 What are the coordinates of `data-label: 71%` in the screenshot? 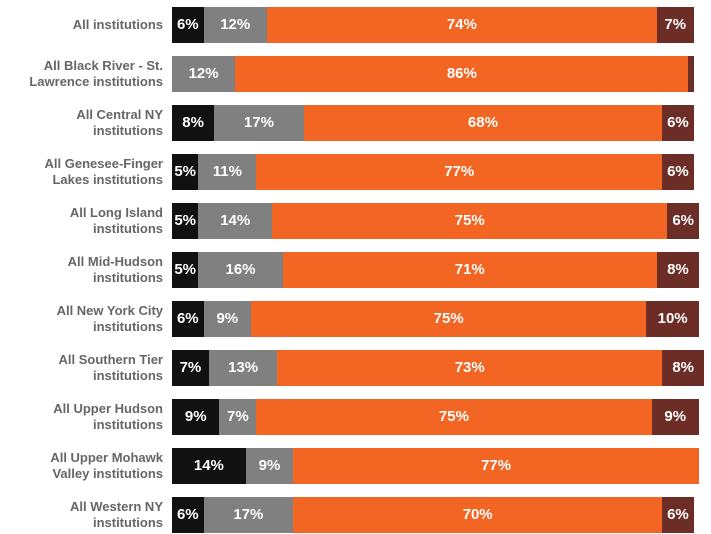 It's located at (469, 269).